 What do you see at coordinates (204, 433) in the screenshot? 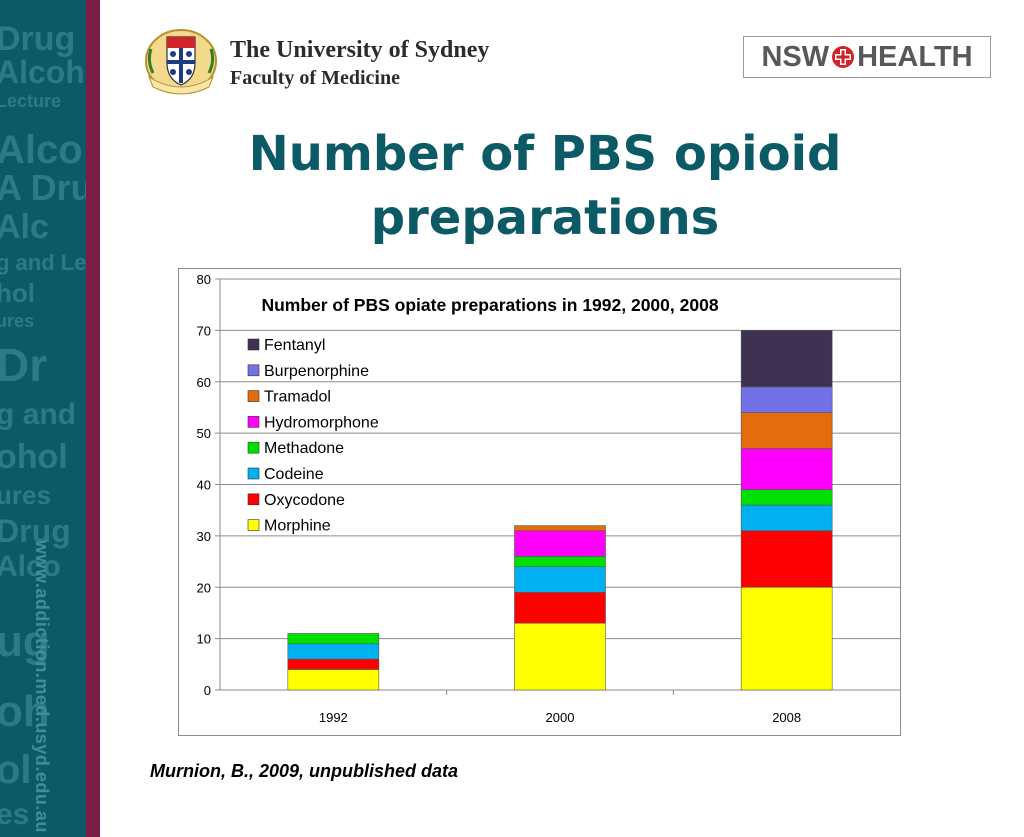
I see `y-tick-label: 50` at bounding box center [204, 433].